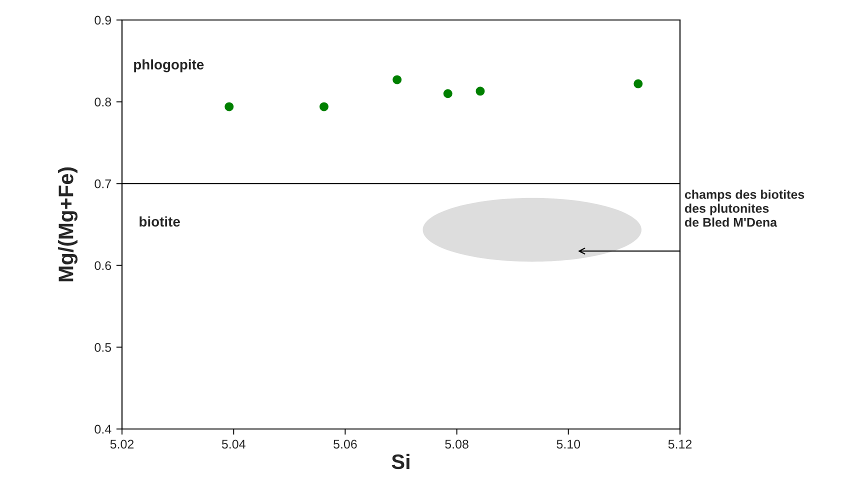 The width and height of the screenshot is (864, 487). I want to click on text: champs des biotites des plutonites de Bled M'Dena, so click(744, 208).